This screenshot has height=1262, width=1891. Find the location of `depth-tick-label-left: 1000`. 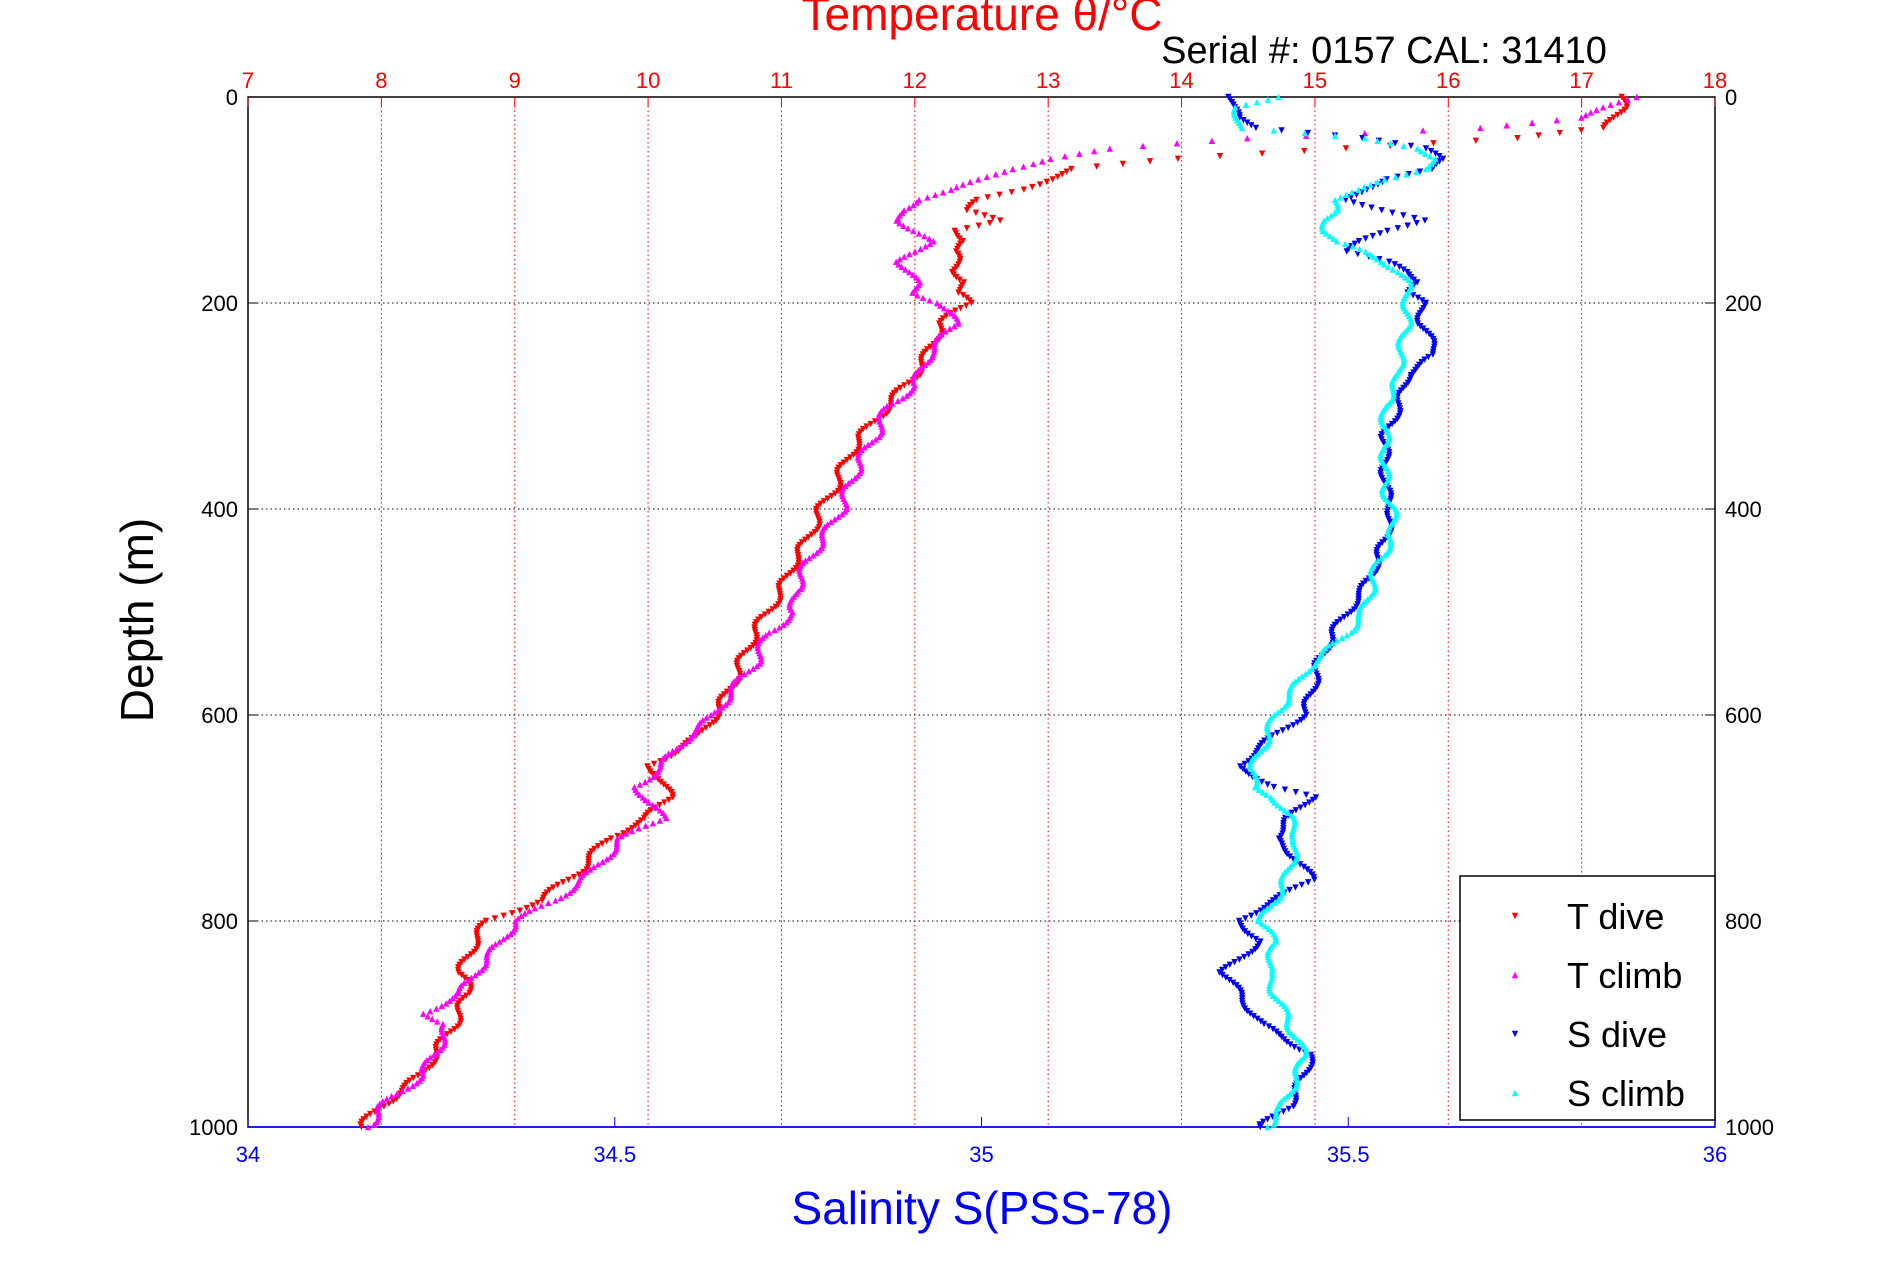

depth-tick-label-left: 1000 is located at coordinates (213, 1127).